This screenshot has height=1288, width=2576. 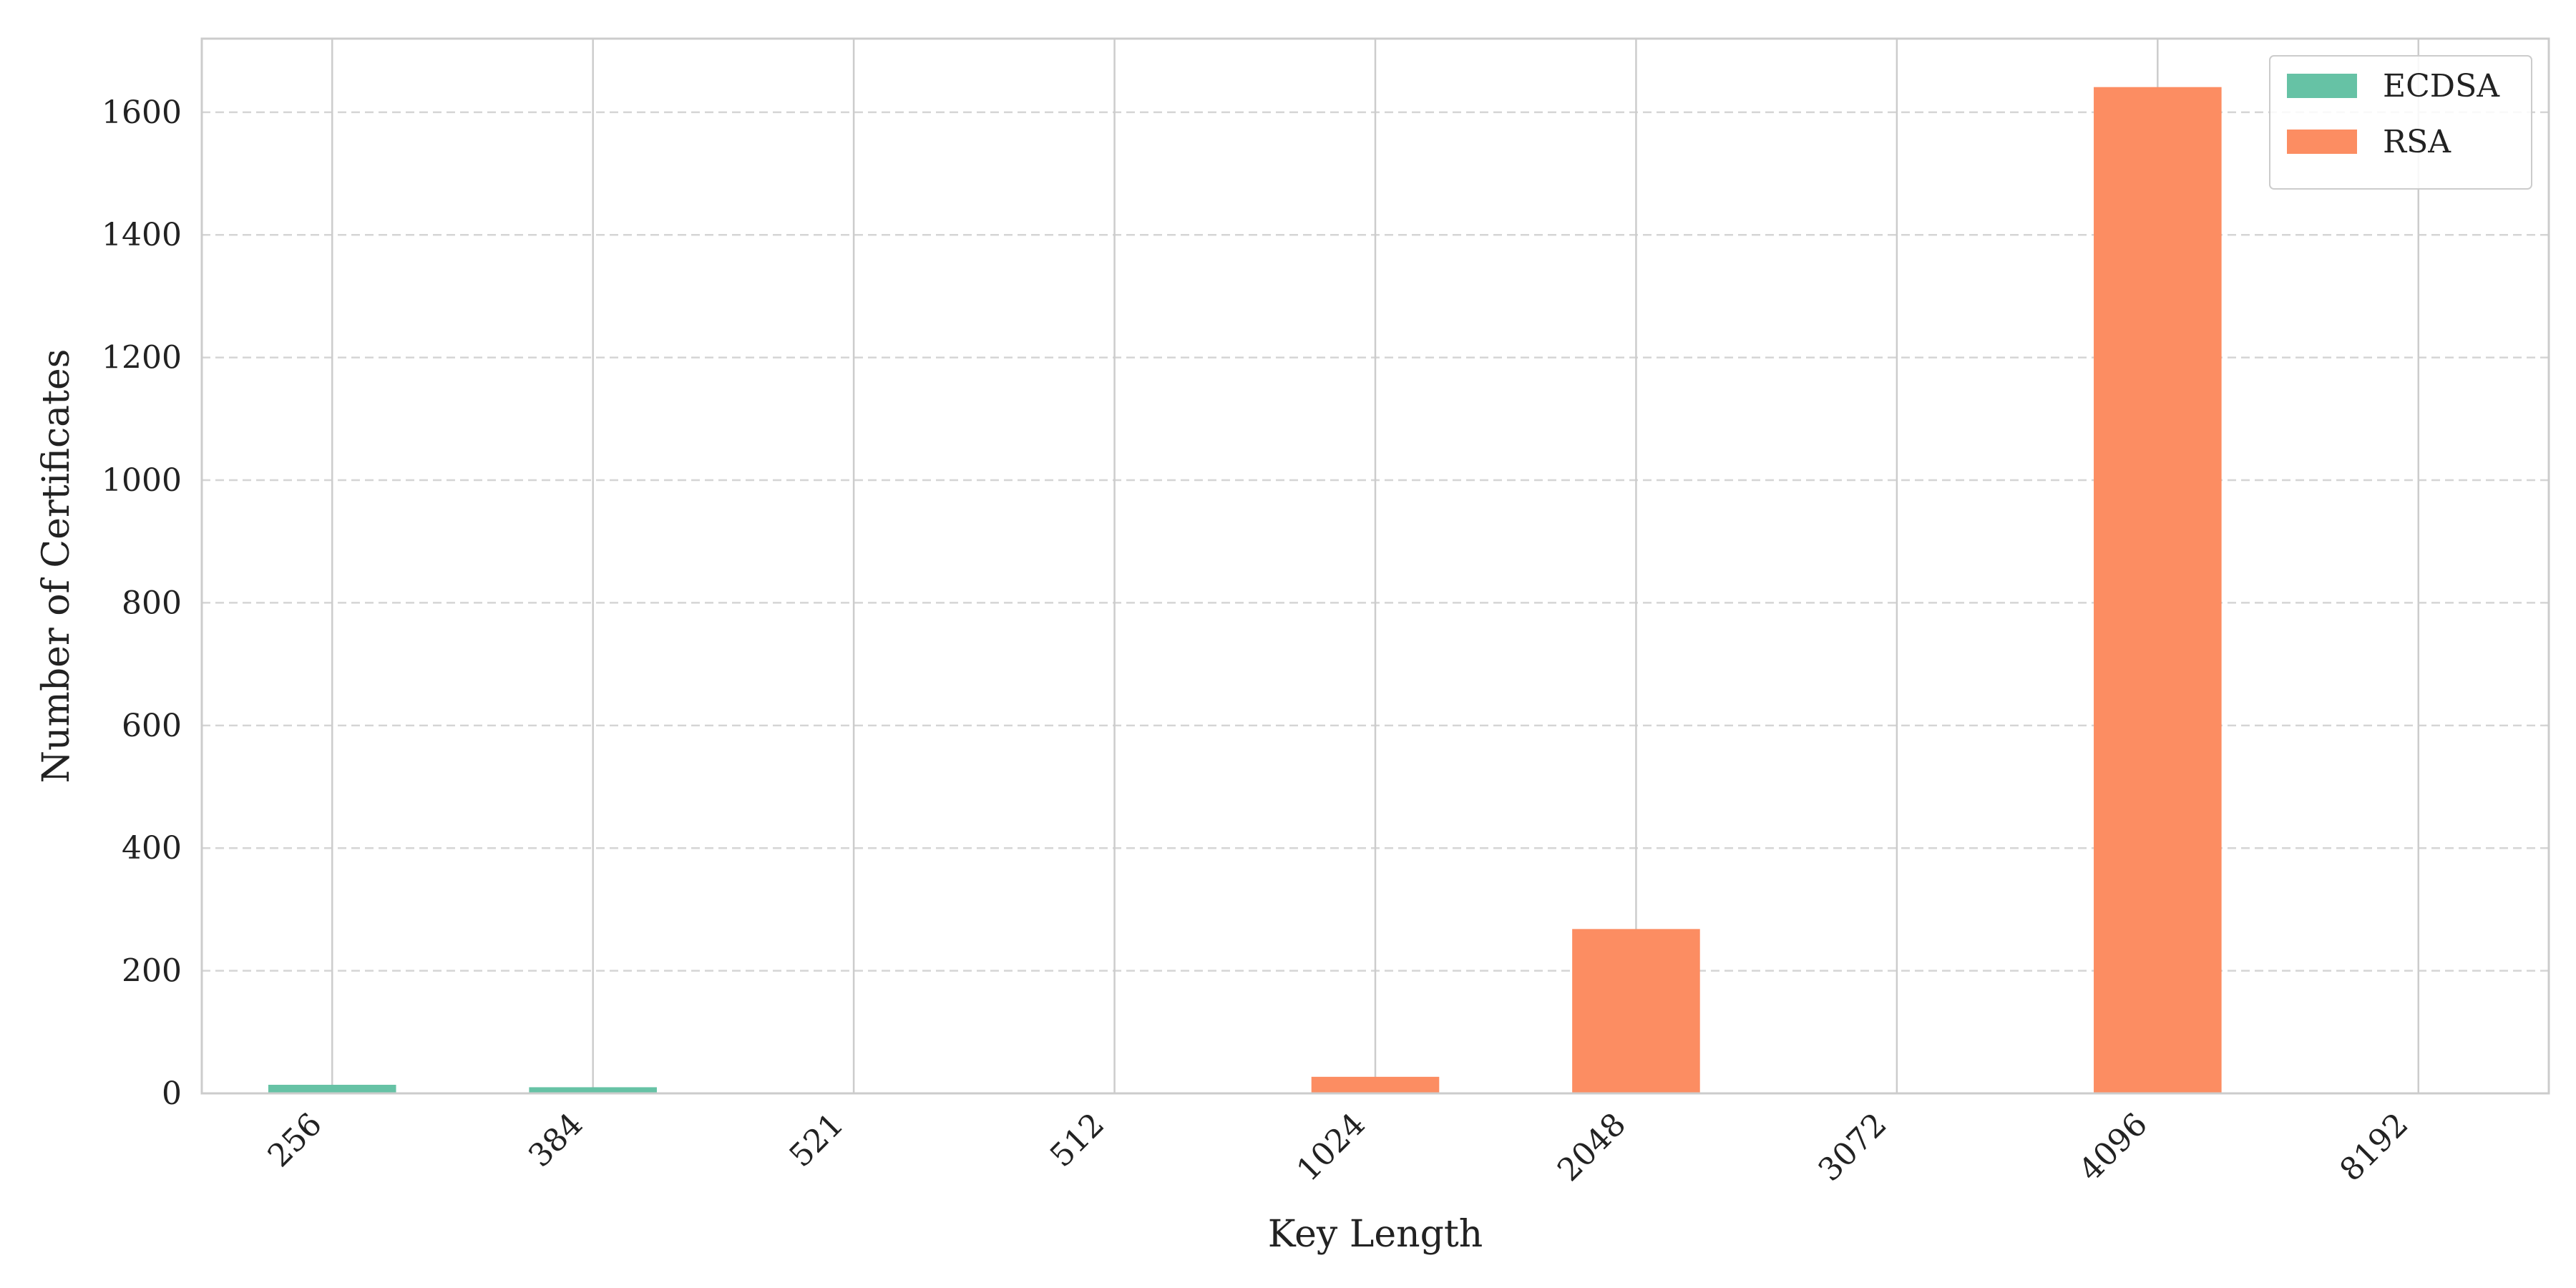 I want to click on x-tick-label: 4096, so click(x=2113, y=1147).